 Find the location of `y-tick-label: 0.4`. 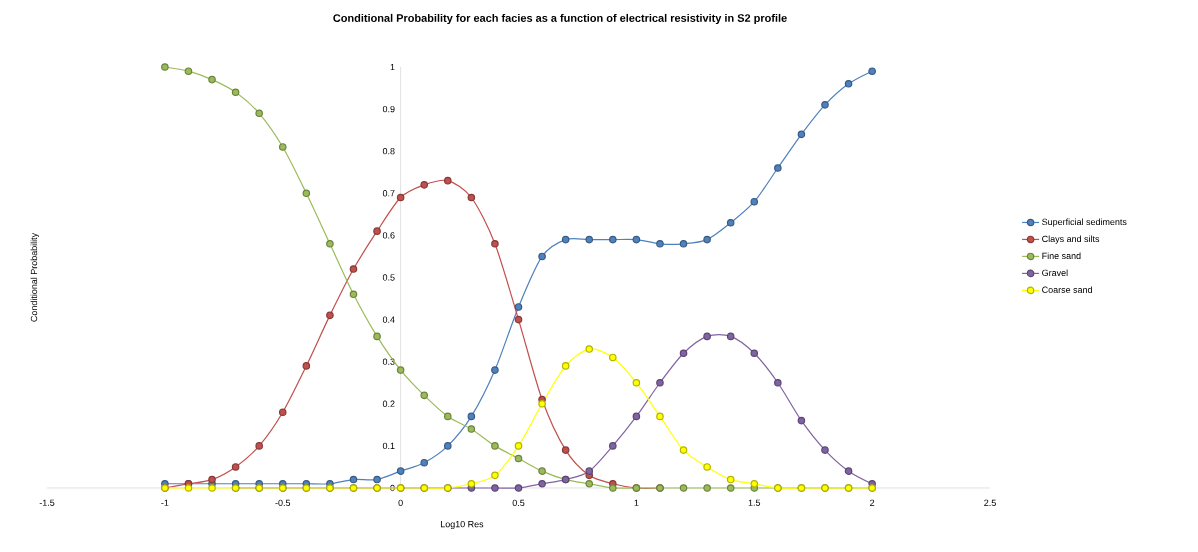

y-tick-label: 0.4 is located at coordinates (388, 319).